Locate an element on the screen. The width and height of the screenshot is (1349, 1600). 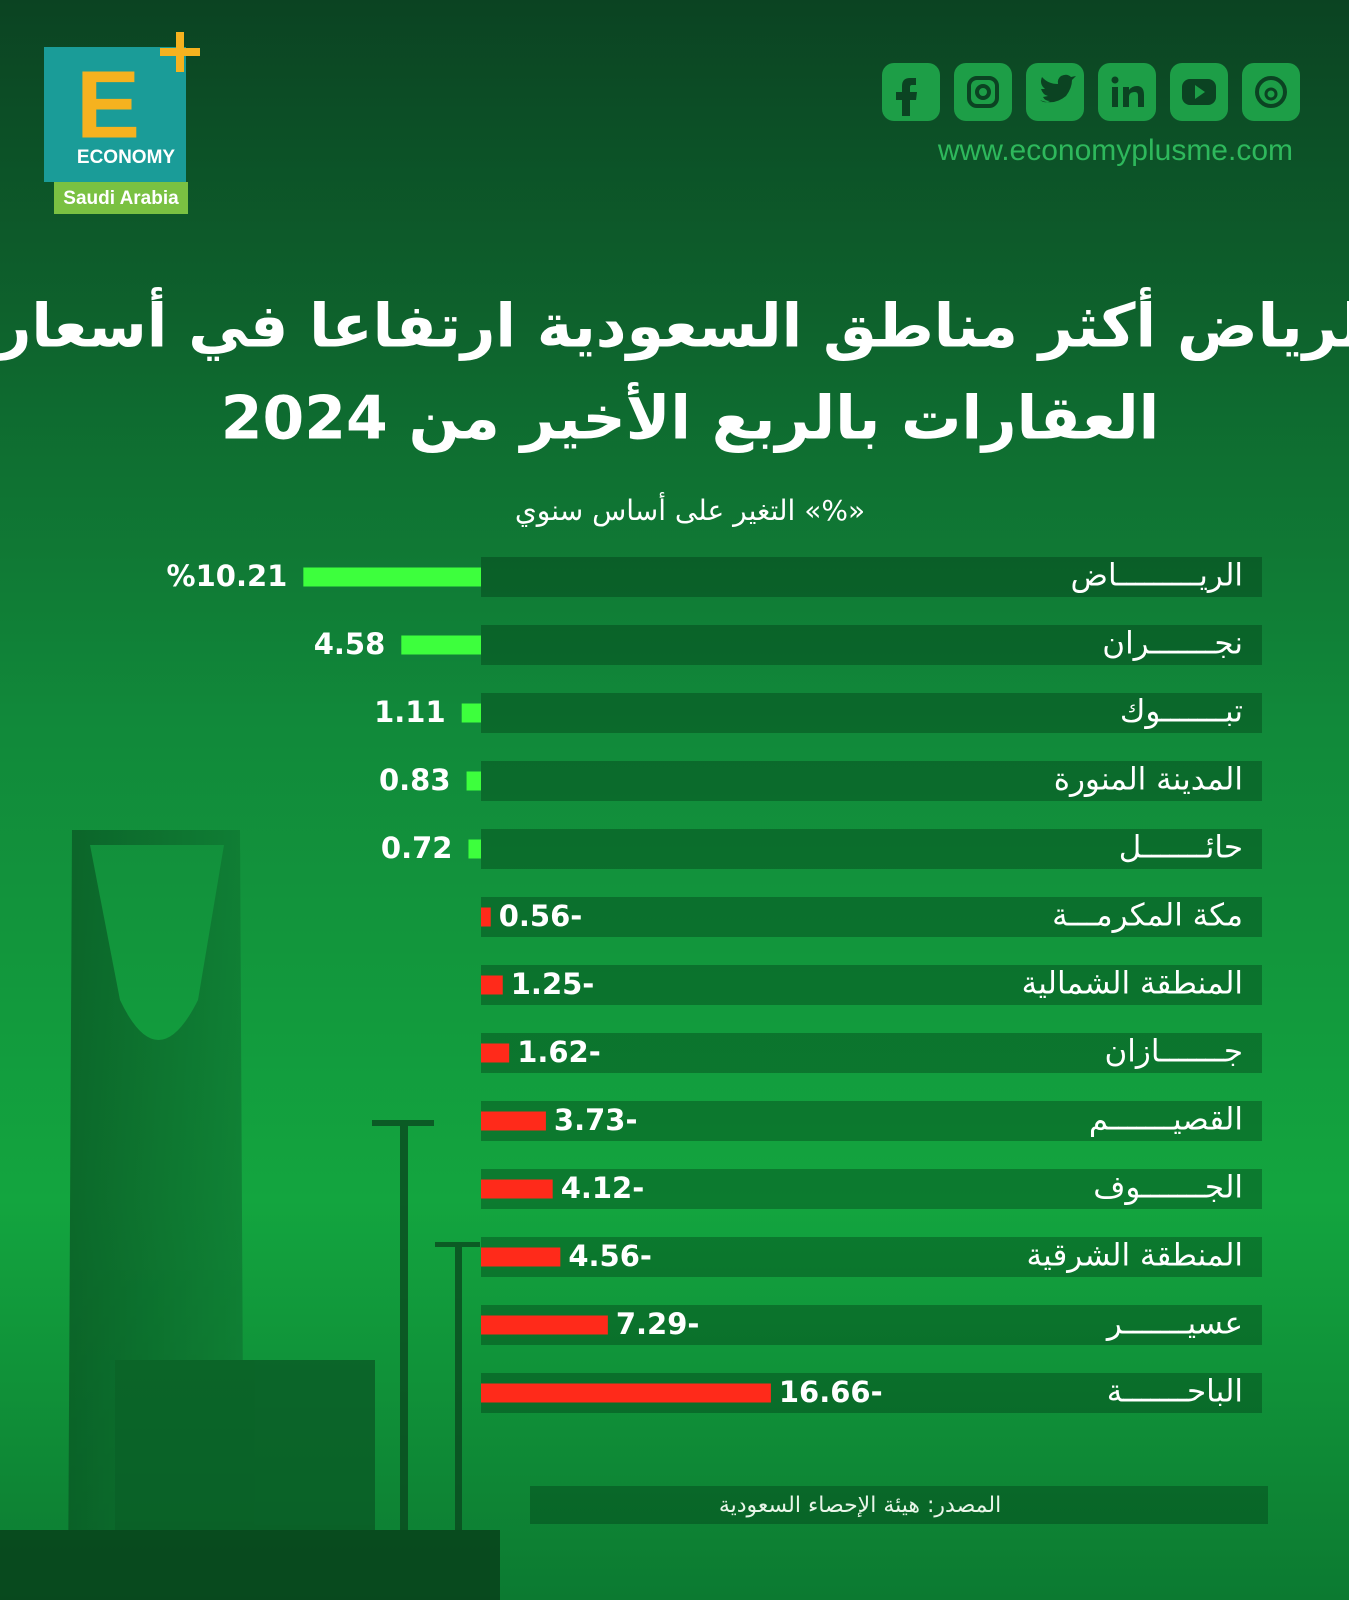
logo-region: Saudi Arabia is located at coordinates (121, 198).